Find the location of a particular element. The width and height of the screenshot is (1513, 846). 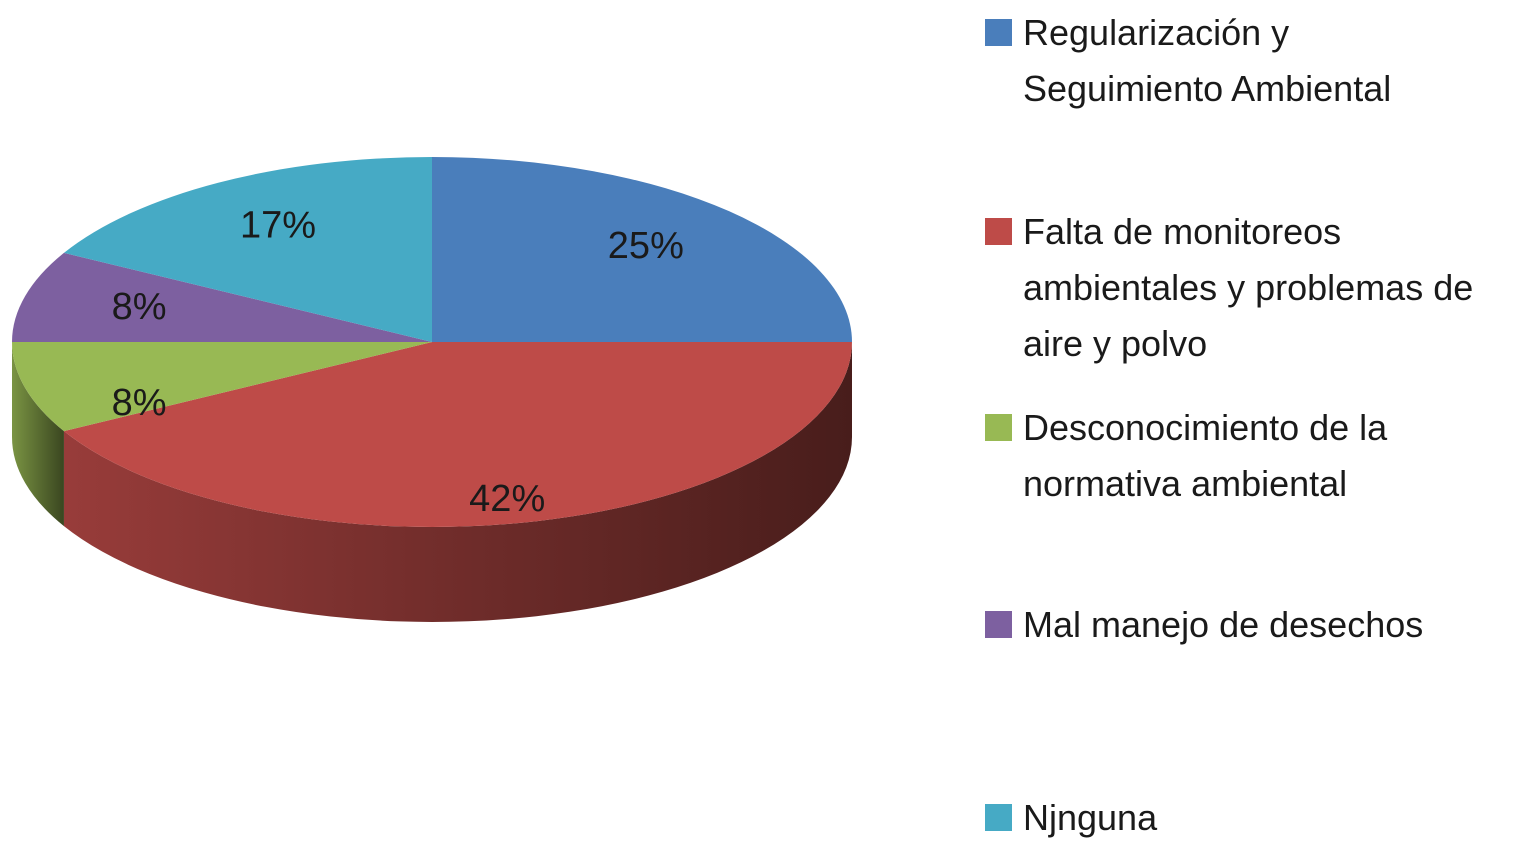

legend-label: Mal manejo de desechos is located at coordinates (1223, 624).